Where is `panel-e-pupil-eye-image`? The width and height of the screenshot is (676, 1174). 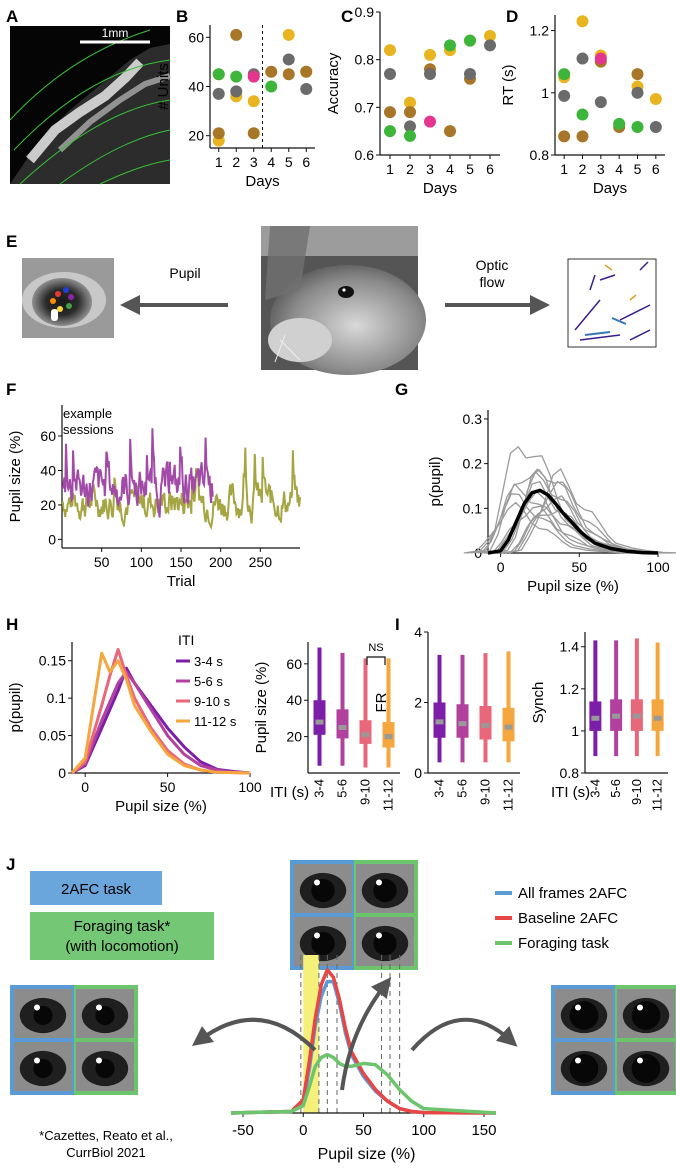 panel-e-pupil-eye-image is located at coordinates (68, 298).